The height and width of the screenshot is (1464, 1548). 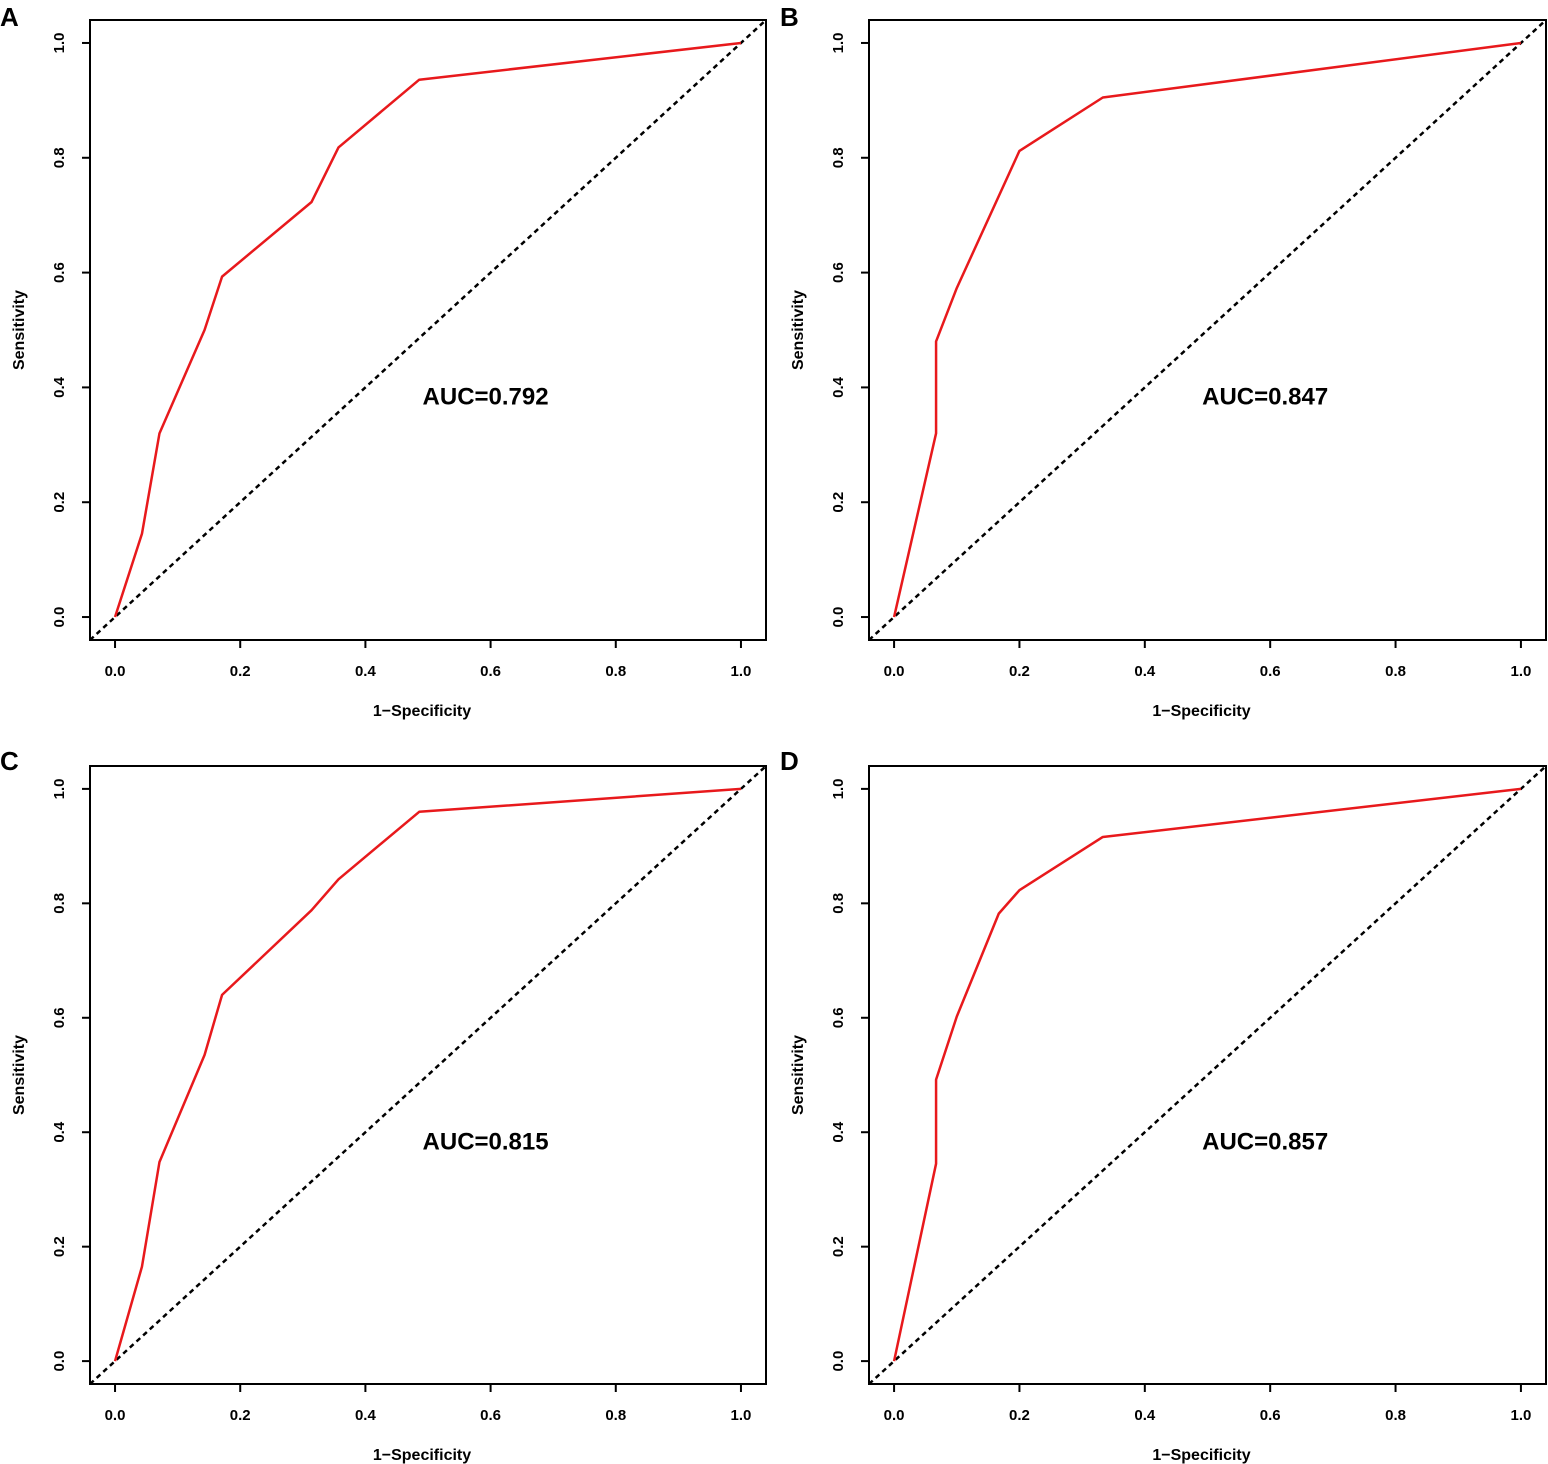 What do you see at coordinates (486, 397) in the screenshot?
I see `auc-annotation: AUC=0.792` at bounding box center [486, 397].